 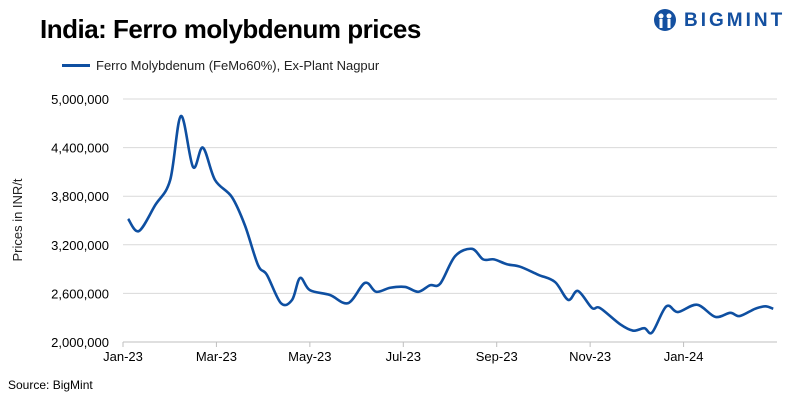 I want to click on x-tick-label: May-23, so click(x=309, y=356).